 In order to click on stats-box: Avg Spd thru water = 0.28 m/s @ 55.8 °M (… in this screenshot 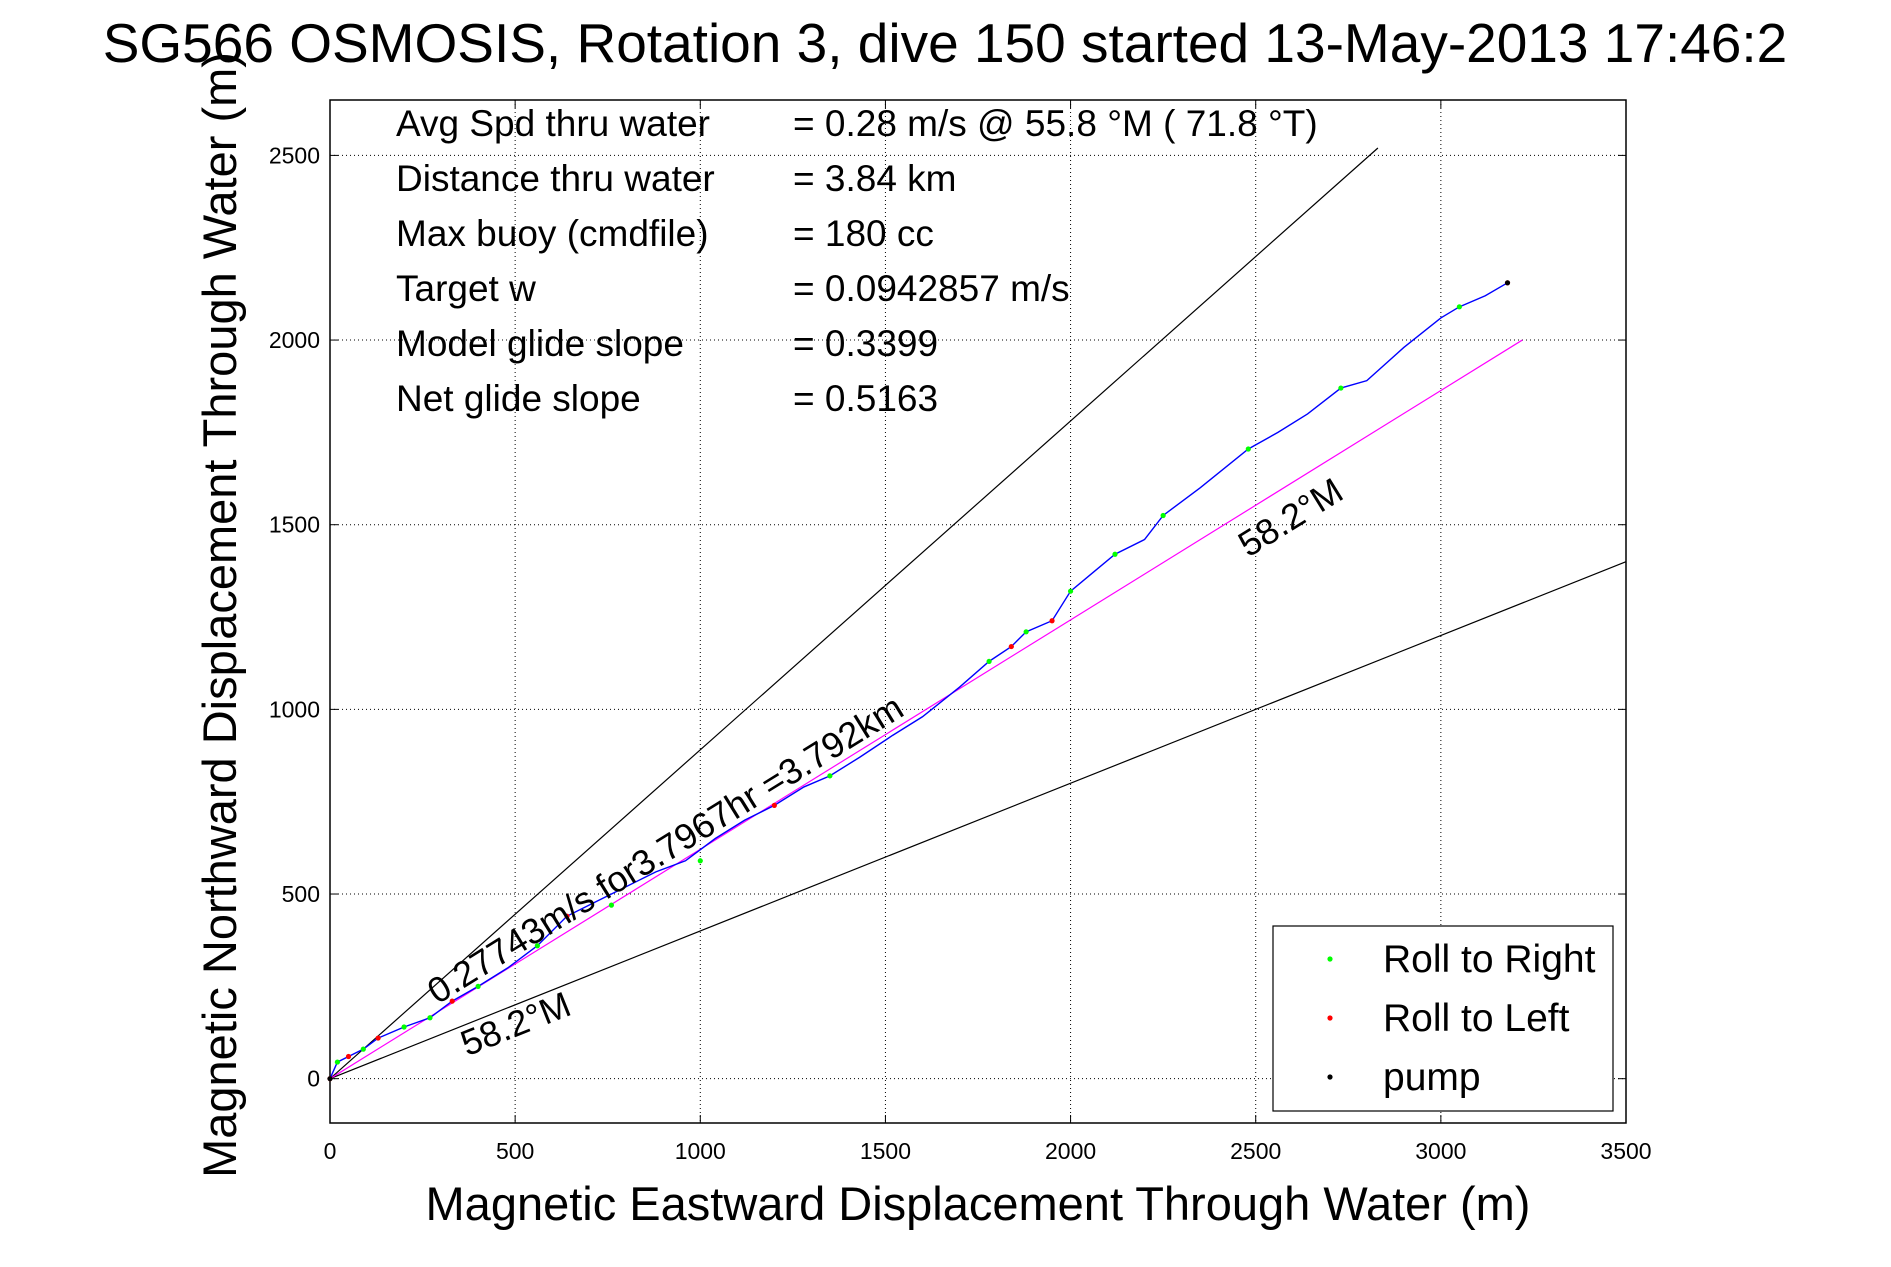, I will do `click(857, 261)`.